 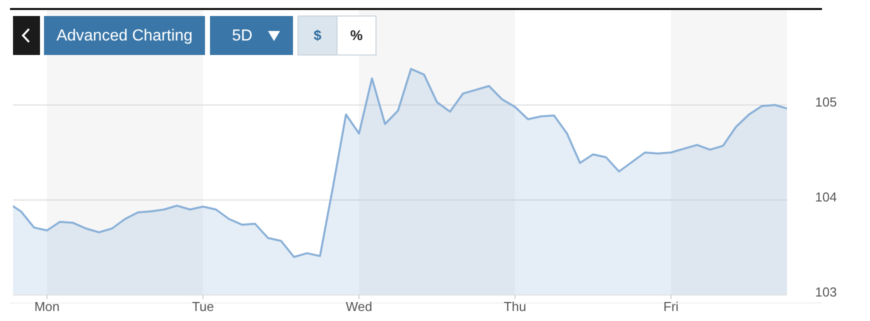 I want to click on x-tick-label: Wed, so click(x=359, y=306).